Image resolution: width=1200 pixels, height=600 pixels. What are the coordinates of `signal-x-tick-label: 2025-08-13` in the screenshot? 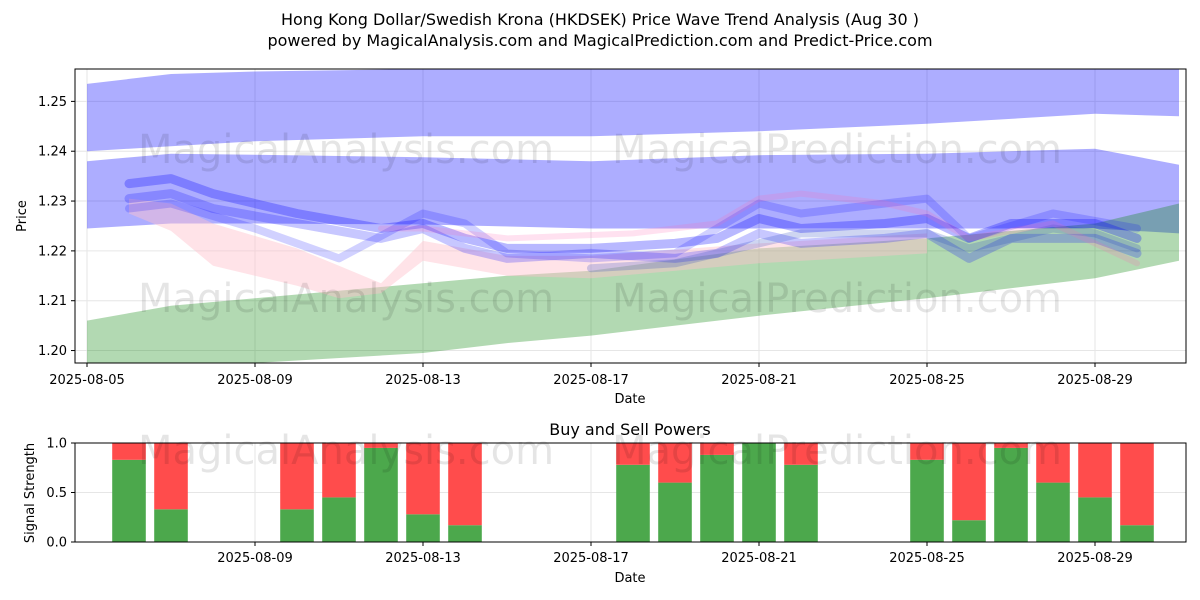 It's located at (423, 558).